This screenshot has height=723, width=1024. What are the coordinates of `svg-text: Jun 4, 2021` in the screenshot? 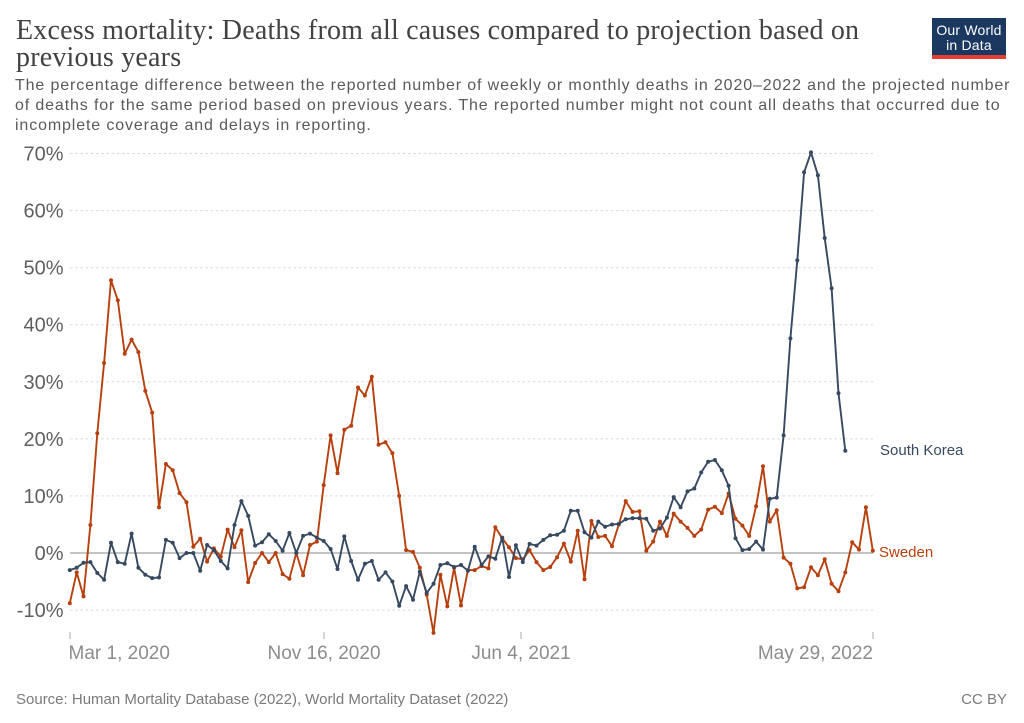 It's located at (520, 653).